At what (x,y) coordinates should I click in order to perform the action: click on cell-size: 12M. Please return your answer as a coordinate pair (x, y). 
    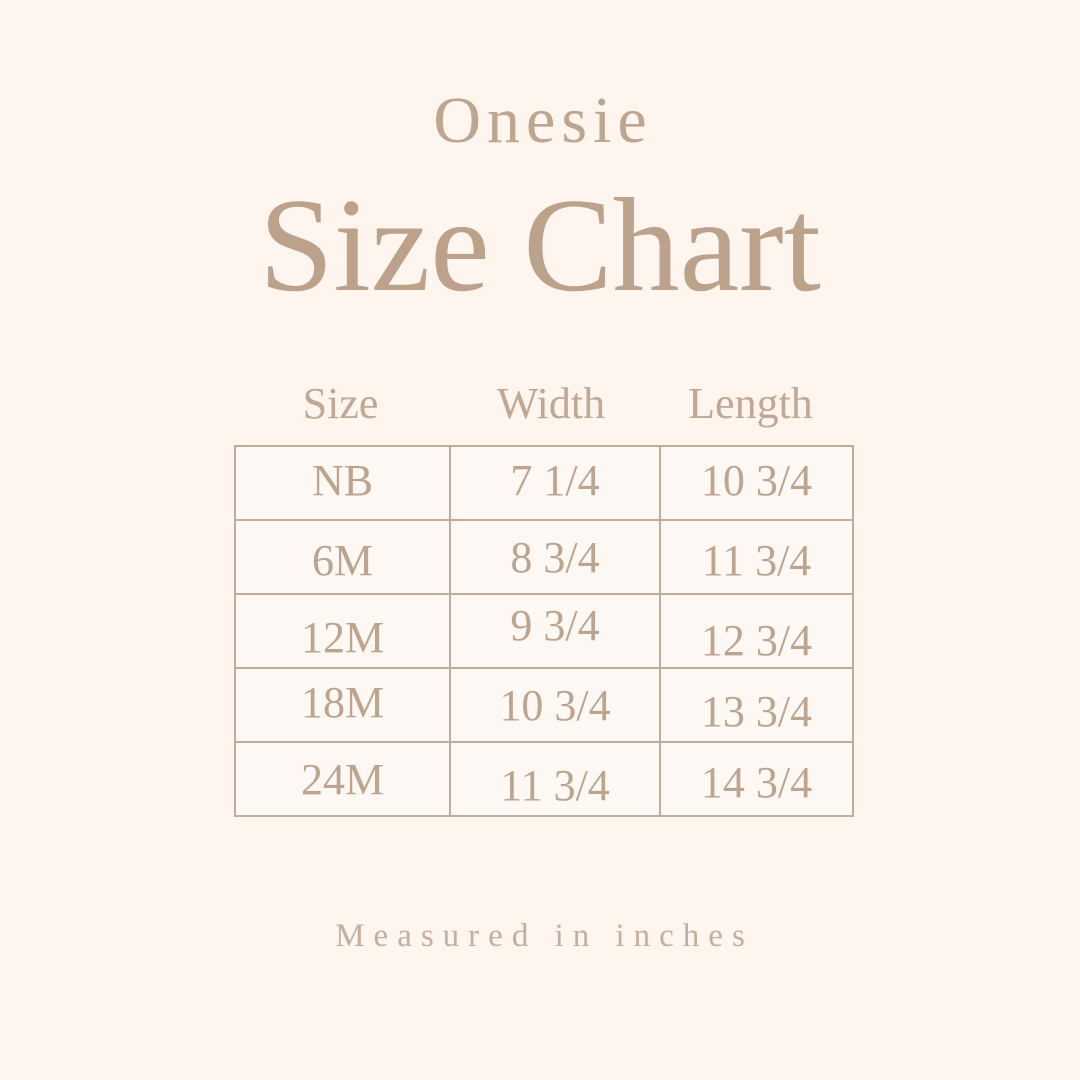
    Looking at the image, I should click on (342, 631).